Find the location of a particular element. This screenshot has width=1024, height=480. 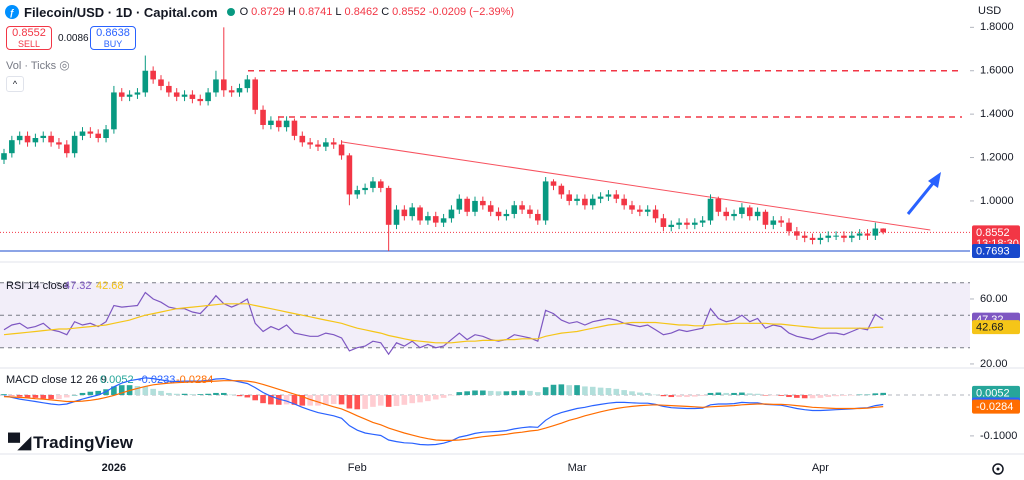

logo-text: TradingView is located at coordinates (83, 442).